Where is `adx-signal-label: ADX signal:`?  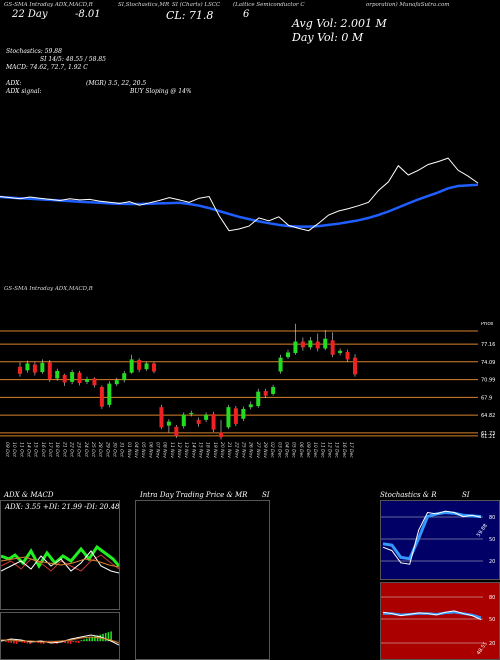
adx-signal-label: ADX signal: is located at coordinates (24, 91).